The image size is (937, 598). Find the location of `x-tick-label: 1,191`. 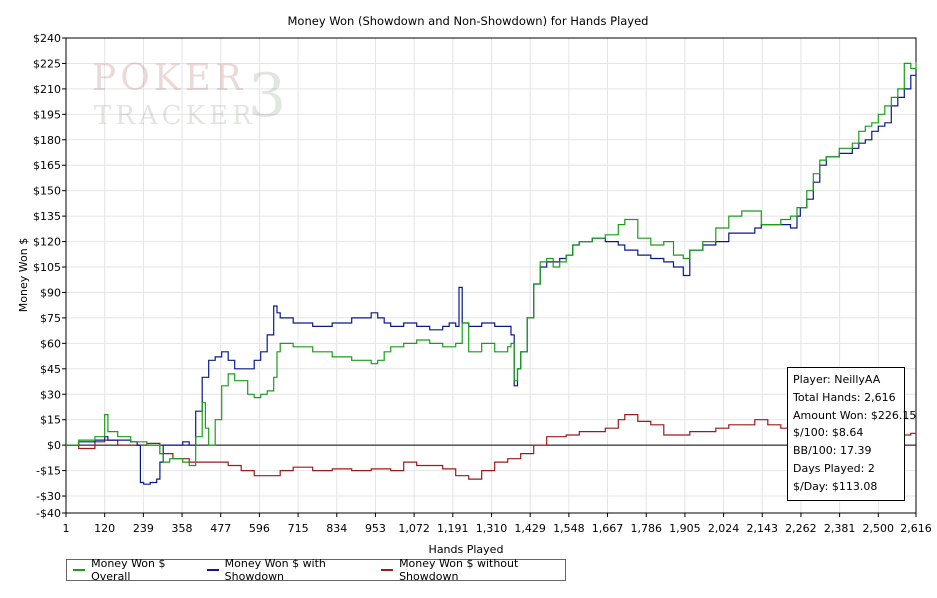

x-tick-label: 1,191 is located at coordinates (453, 528).